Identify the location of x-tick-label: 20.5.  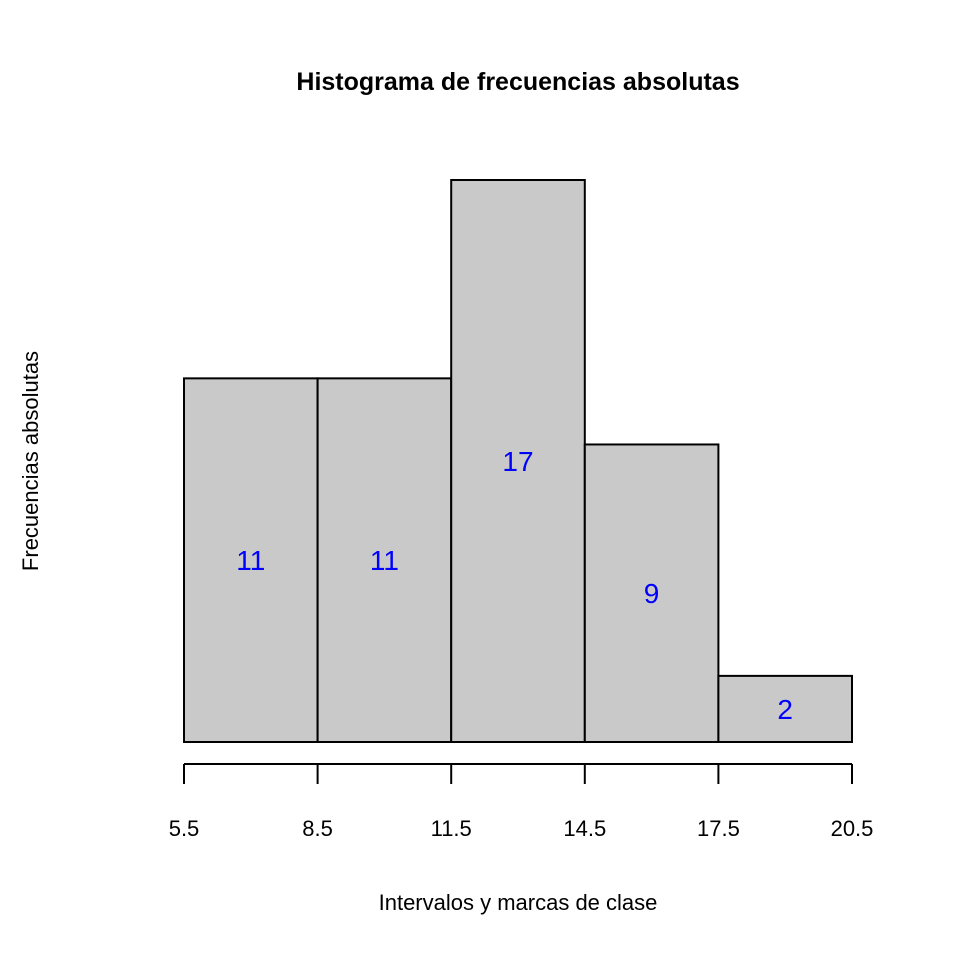
(852, 828).